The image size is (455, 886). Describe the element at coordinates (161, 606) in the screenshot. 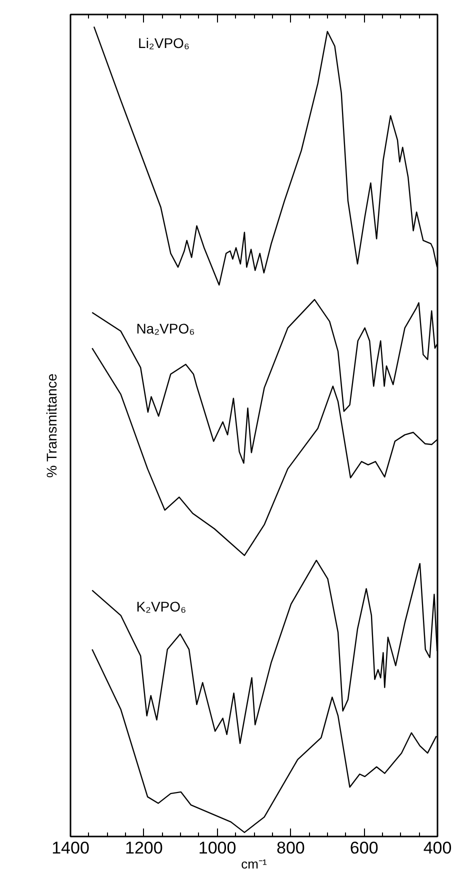

I see `series-label: K₂VPO₆` at that location.